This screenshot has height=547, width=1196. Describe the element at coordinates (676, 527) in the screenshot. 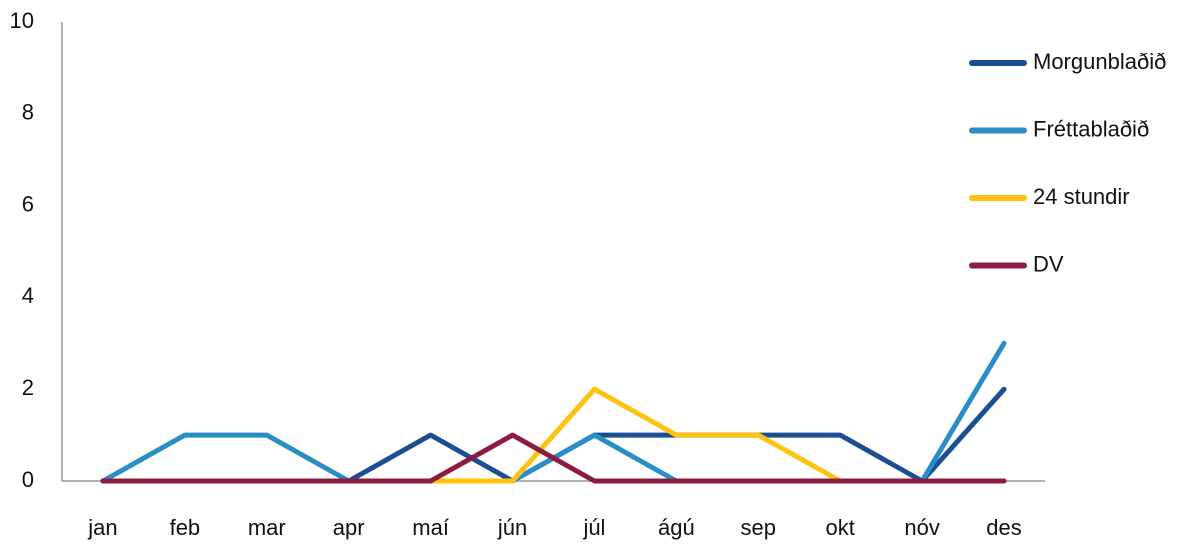

I see `x-tick-label: ágú` at that location.